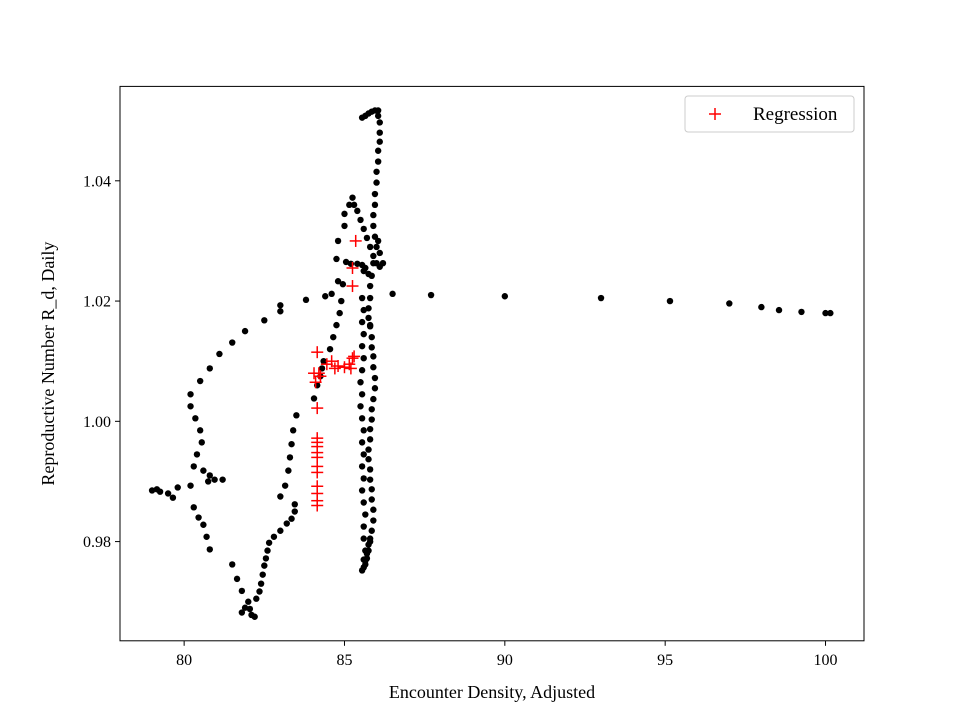 Image resolution: width=960 pixels, height=720 pixels. What do you see at coordinates (769, 114) in the screenshot?
I see `legend-box` at bounding box center [769, 114].